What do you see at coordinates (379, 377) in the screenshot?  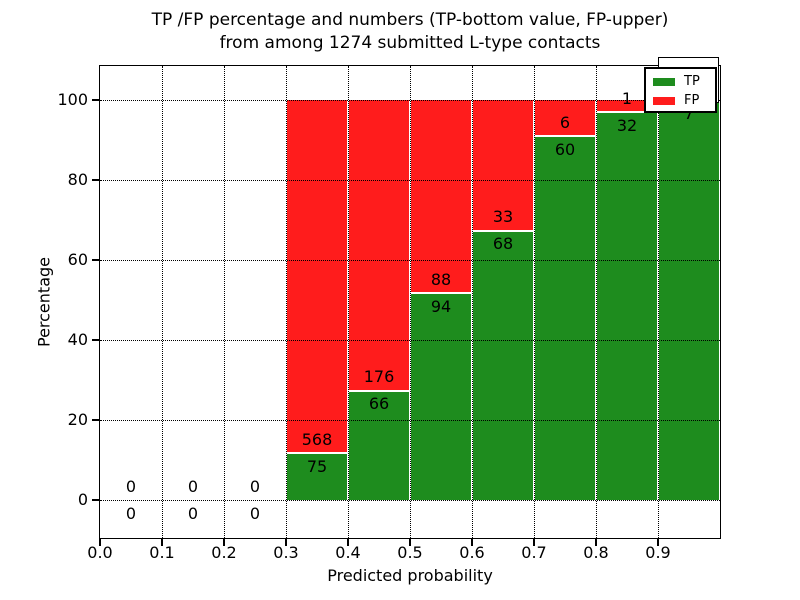 I see `fp-value-label: 176` at bounding box center [379, 377].